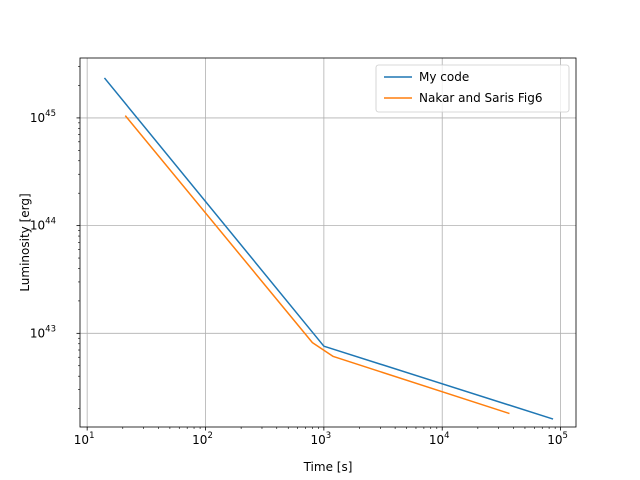  What do you see at coordinates (328, 436) in the screenshot?
I see `x-tick-exponent: 3` at bounding box center [328, 436].